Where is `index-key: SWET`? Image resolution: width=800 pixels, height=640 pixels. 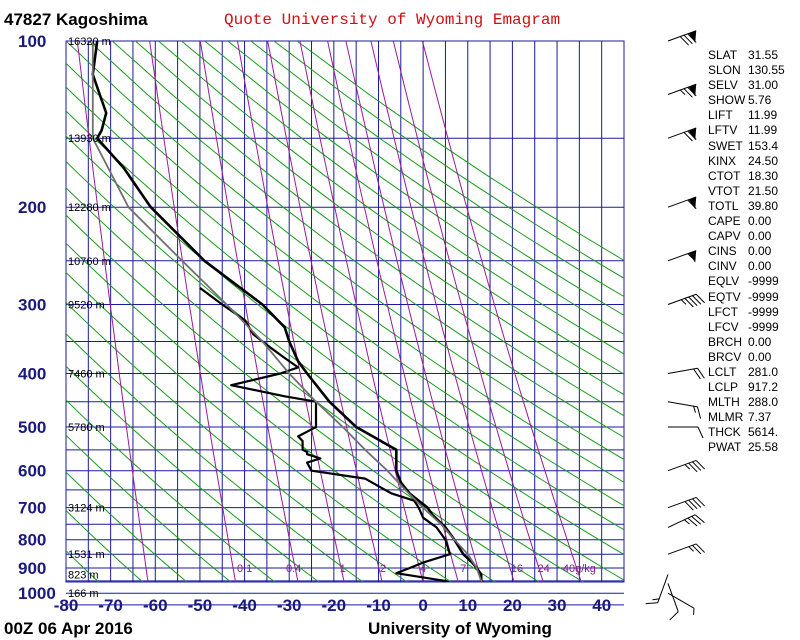 index-key: SWET is located at coordinates (725, 145).